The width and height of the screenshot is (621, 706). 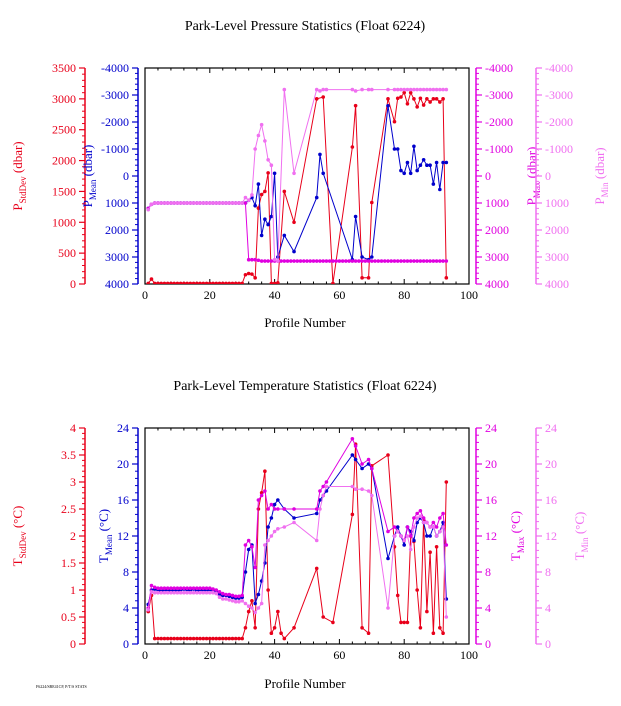 I want to click on stddev-tick-label: 4, so click(x=73, y=428).